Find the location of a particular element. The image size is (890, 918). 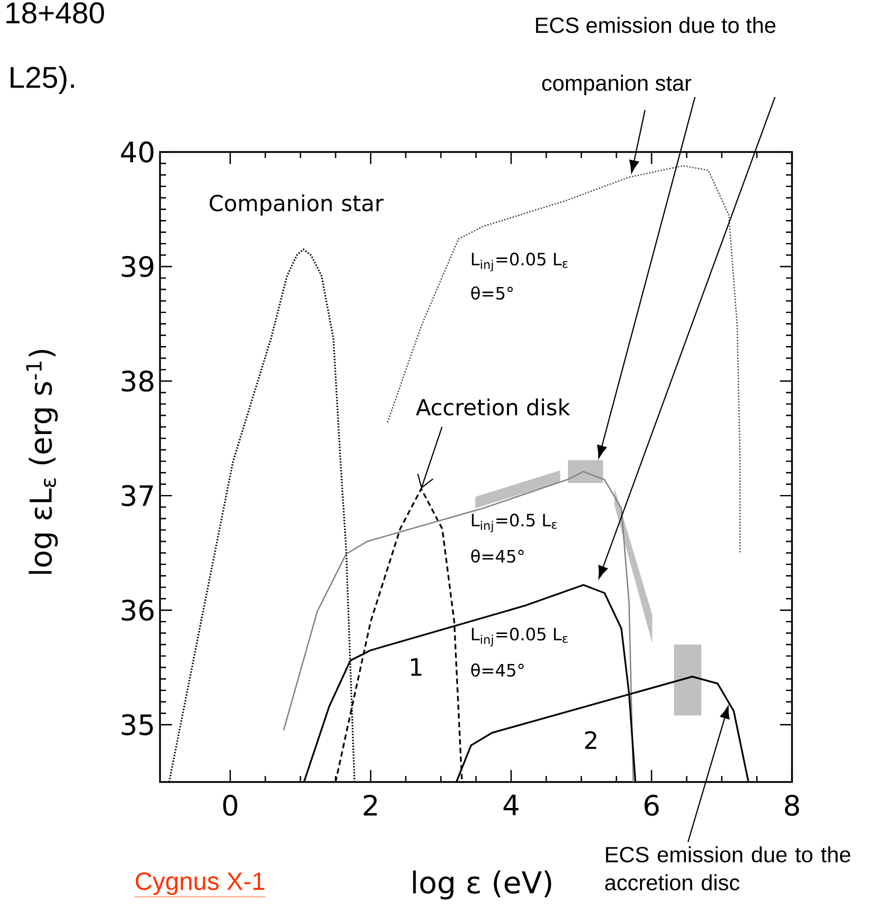

annotation: 2 is located at coordinates (590, 740).